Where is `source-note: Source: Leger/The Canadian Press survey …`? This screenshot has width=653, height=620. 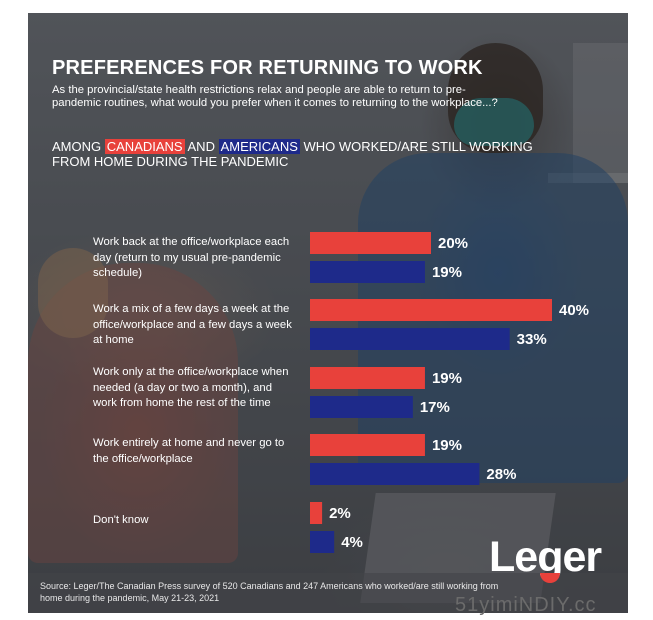
source-note: Source: Leger/The Canadian Press survey … is located at coordinates (269, 592).